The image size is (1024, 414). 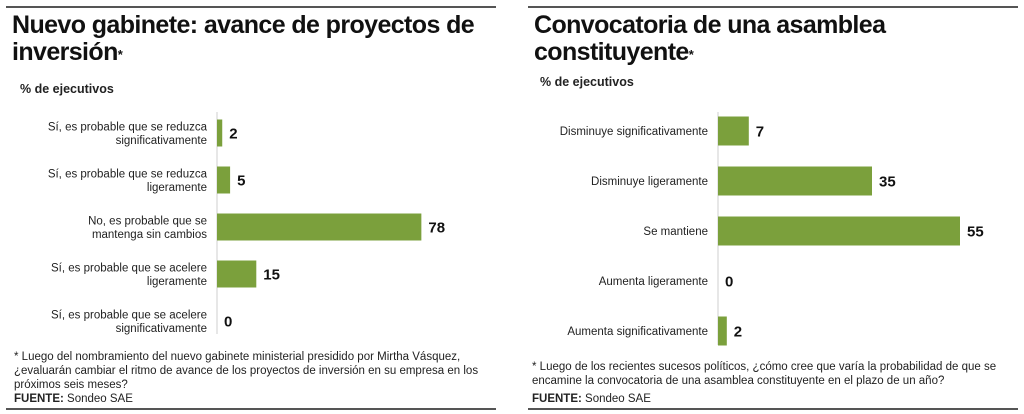 What do you see at coordinates (887, 182) in the screenshot?
I see `data-label: 35` at bounding box center [887, 182].